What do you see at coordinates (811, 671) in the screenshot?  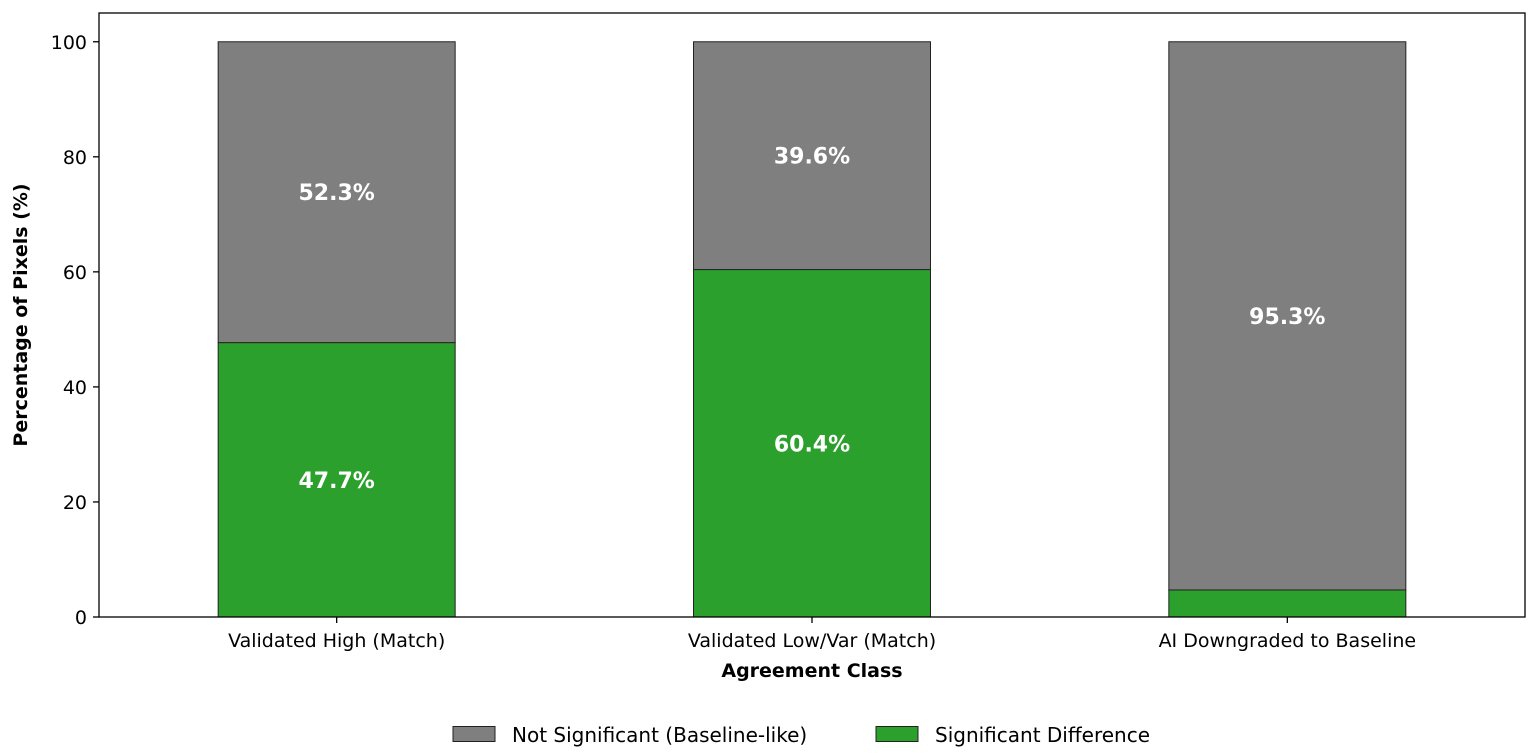 I see `x-axis-title: Agreement Class` at bounding box center [811, 671].